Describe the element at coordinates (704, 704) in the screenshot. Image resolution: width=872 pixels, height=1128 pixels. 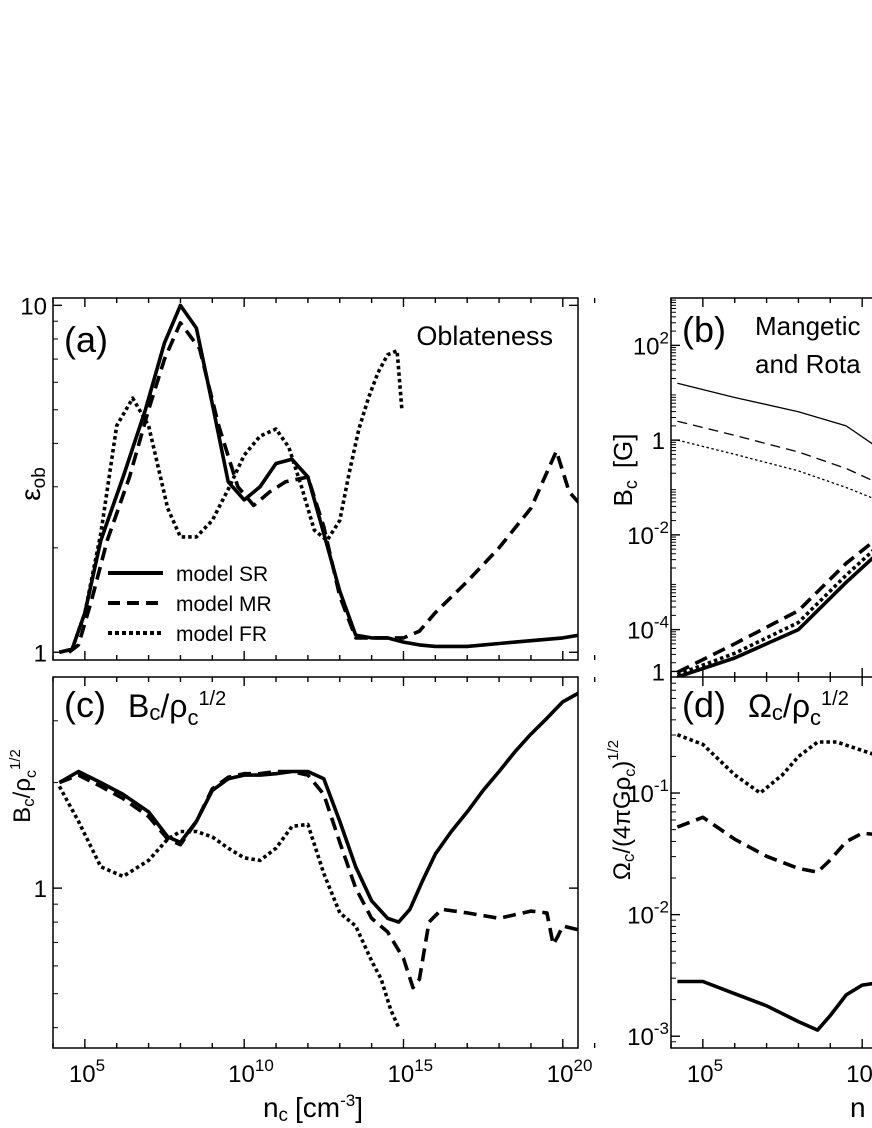
I see `panel-d-label: (d)` at that location.